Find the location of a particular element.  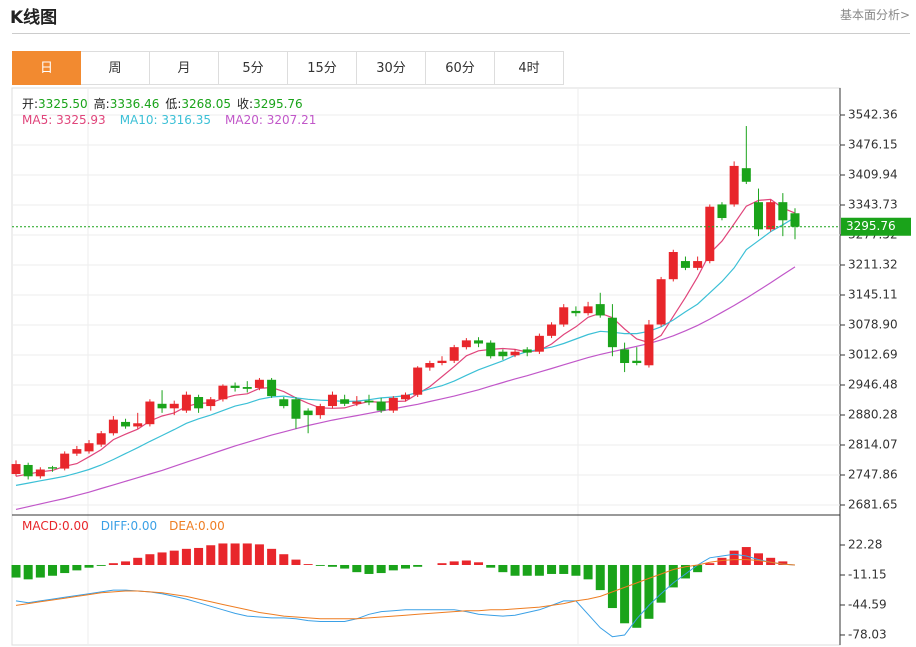

ohlc-value: 3325.50 is located at coordinates (63, 104).